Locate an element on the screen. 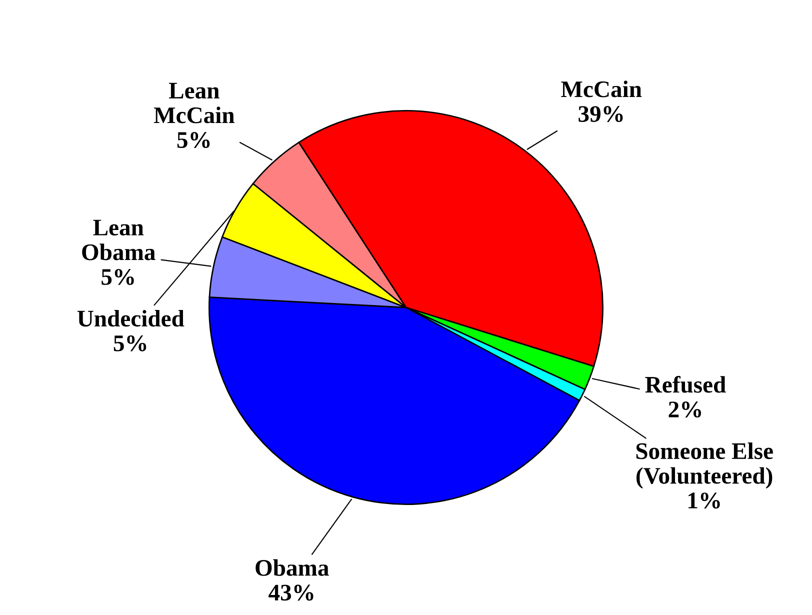 The width and height of the screenshot is (812, 615). slice-label: Someone Else (Volunteered) is located at coordinates (704, 465).